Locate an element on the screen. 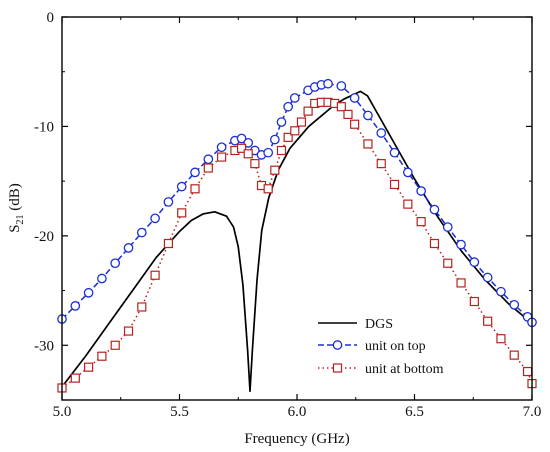 The height and width of the screenshot is (452, 550). y-axis-title-main: S is located at coordinates (15, 228).